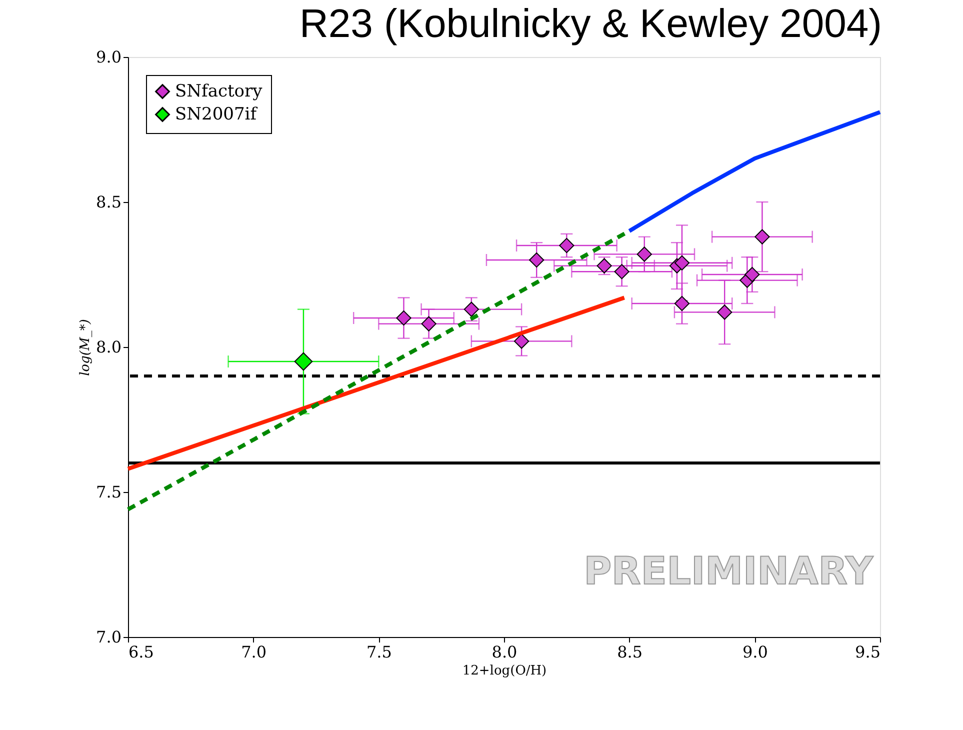 Image resolution: width=963 pixels, height=730 pixels. What do you see at coordinates (754, 171) in the screenshot?
I see `line-series` at bounding box center [754, 171].